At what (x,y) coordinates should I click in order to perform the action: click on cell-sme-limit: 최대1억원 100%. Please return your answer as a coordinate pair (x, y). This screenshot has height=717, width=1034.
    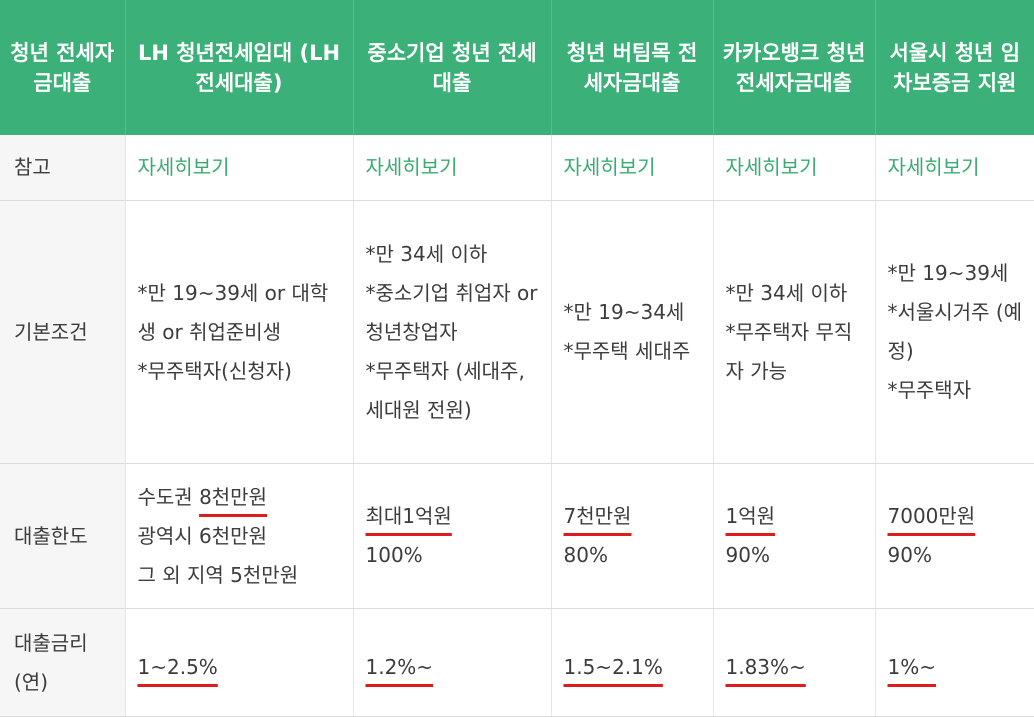
    Looking at the image, I should click on (452, 536).